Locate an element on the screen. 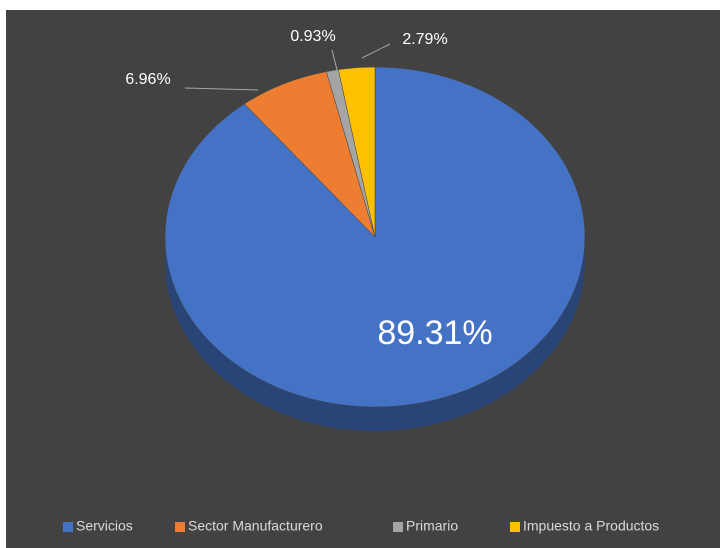  legend-label: Servicios is located at coordinates (104, 526).